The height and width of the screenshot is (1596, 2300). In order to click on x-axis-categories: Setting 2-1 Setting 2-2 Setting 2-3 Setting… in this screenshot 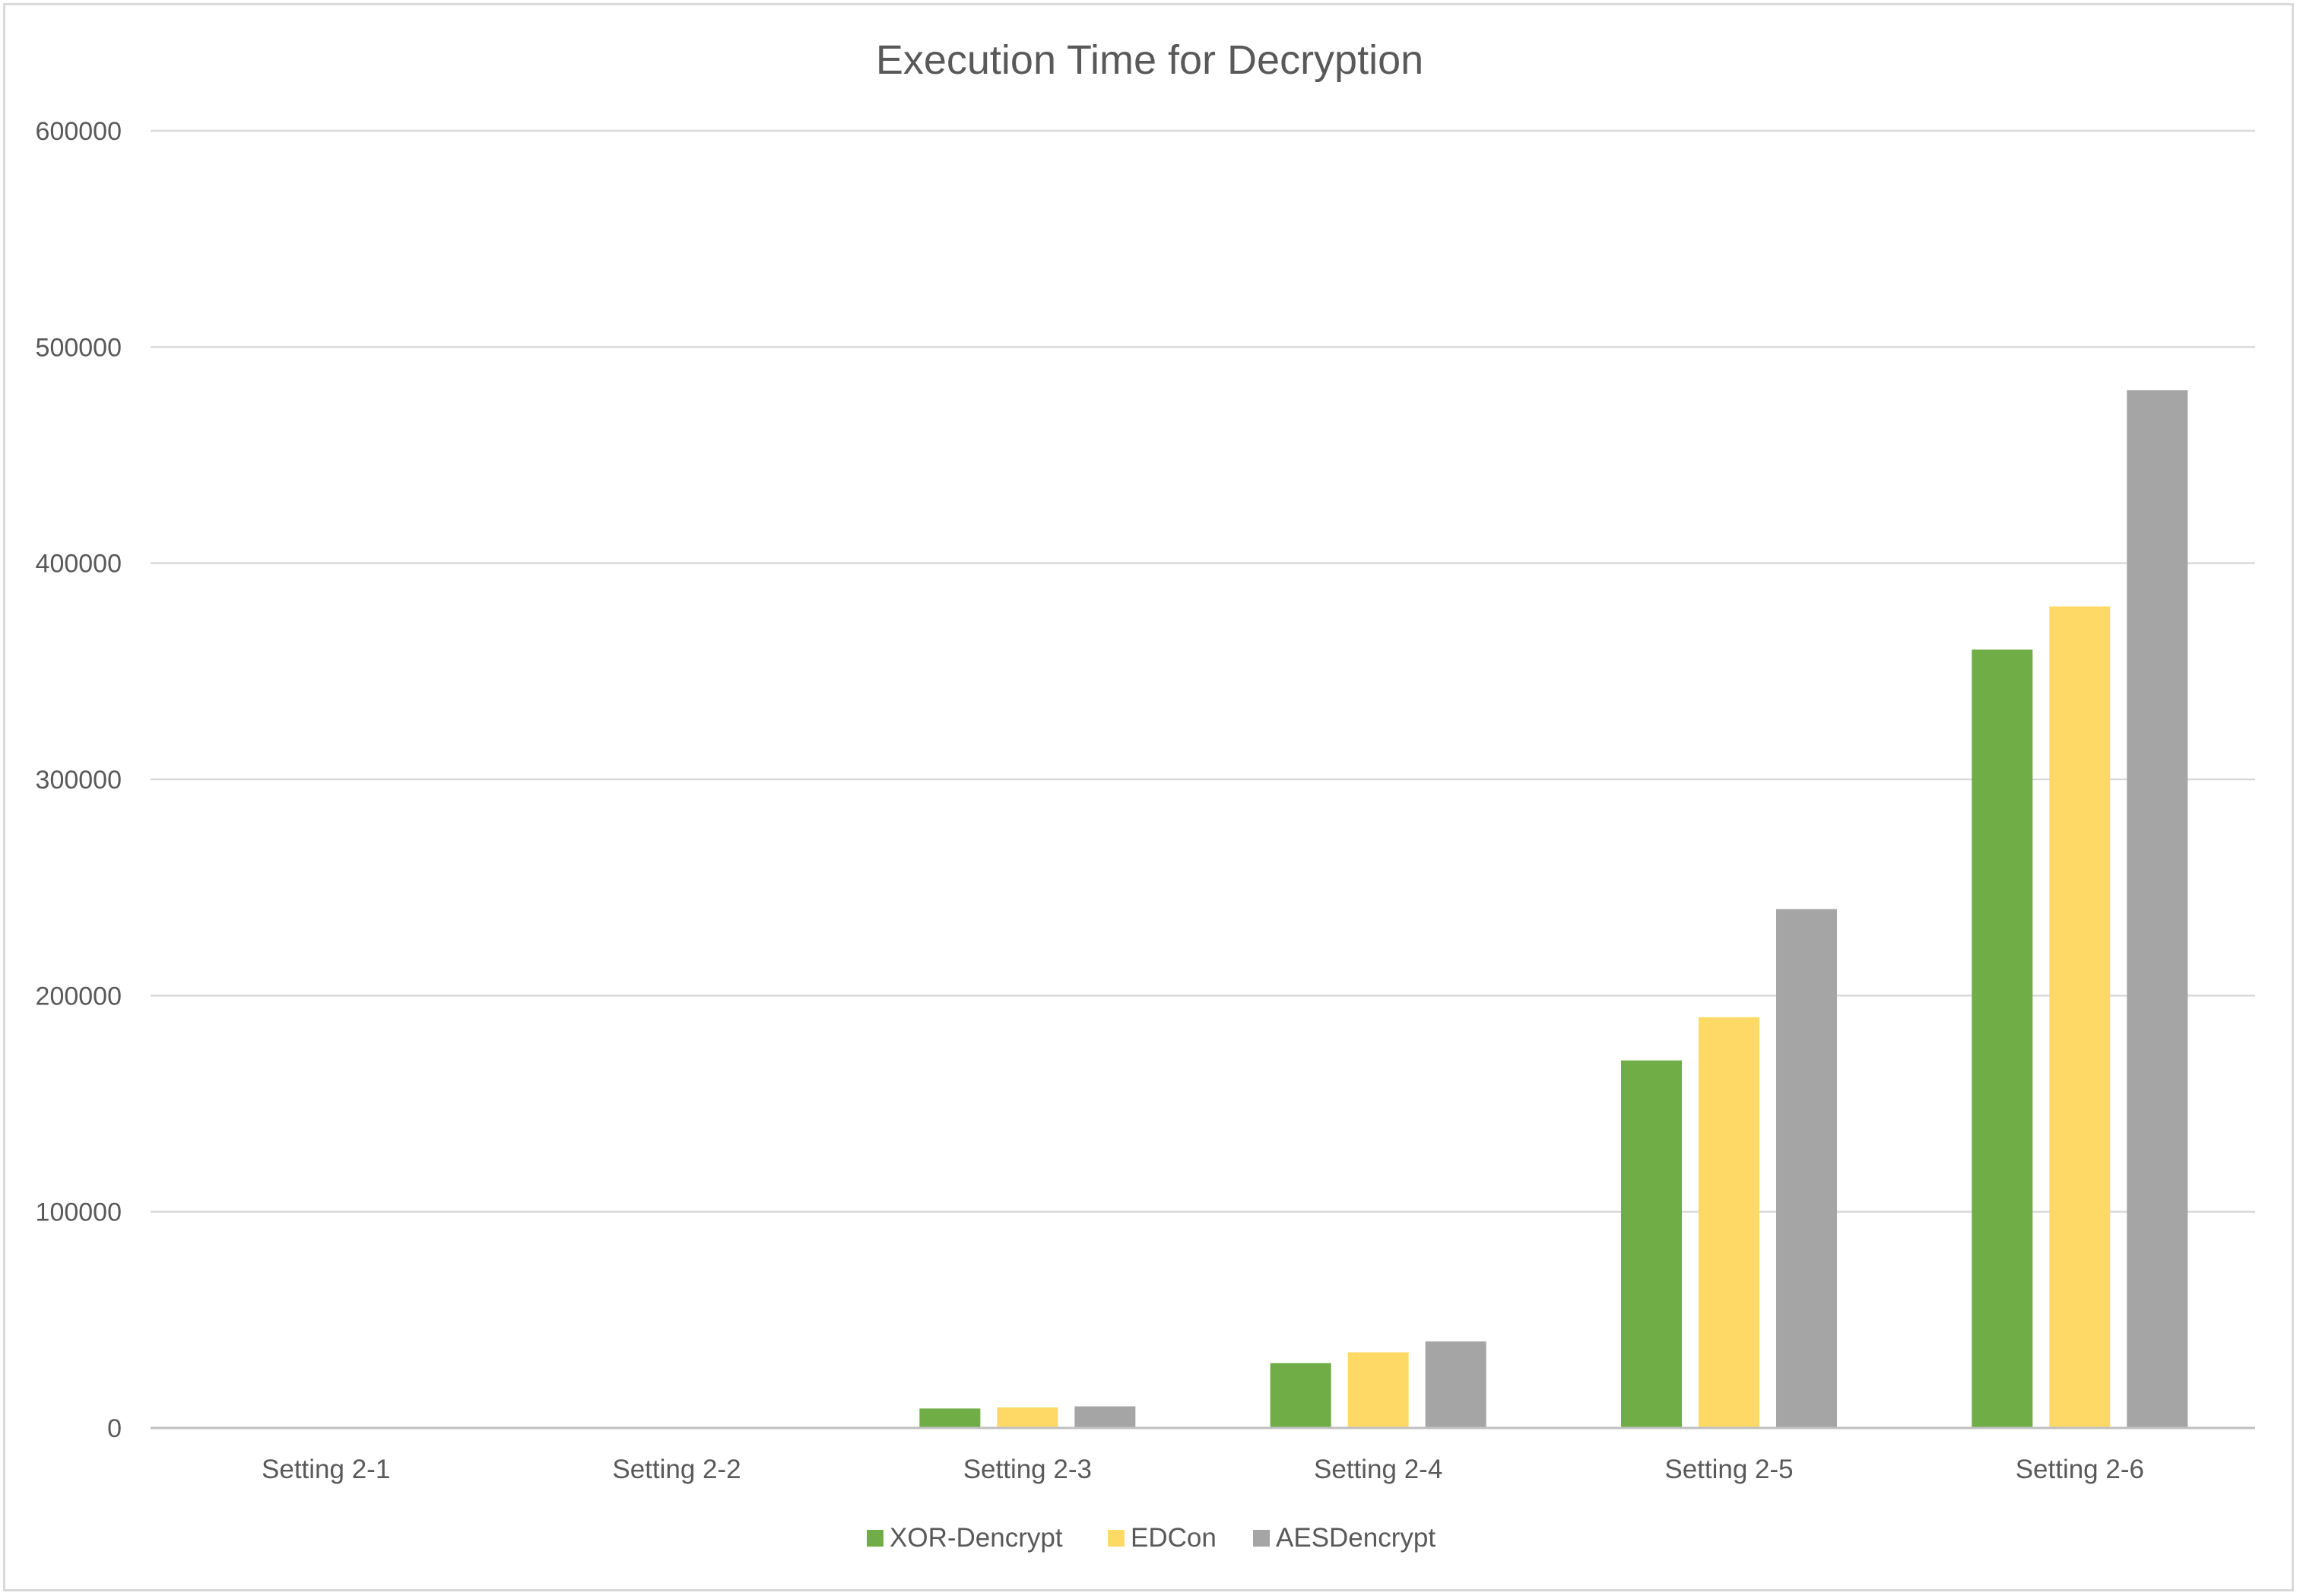, I will do `click(1203, 1470)`.